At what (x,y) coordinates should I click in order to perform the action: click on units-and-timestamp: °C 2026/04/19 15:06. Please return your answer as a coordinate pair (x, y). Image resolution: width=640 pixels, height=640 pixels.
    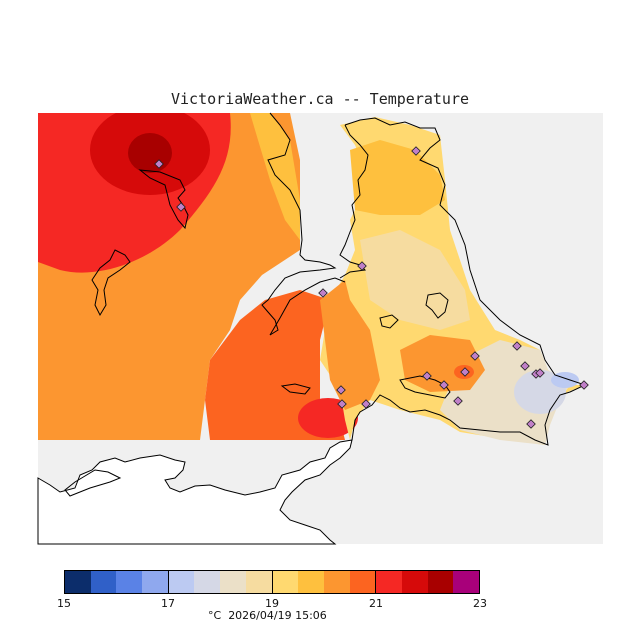
    Looking at the image, I should click on (267, 615).